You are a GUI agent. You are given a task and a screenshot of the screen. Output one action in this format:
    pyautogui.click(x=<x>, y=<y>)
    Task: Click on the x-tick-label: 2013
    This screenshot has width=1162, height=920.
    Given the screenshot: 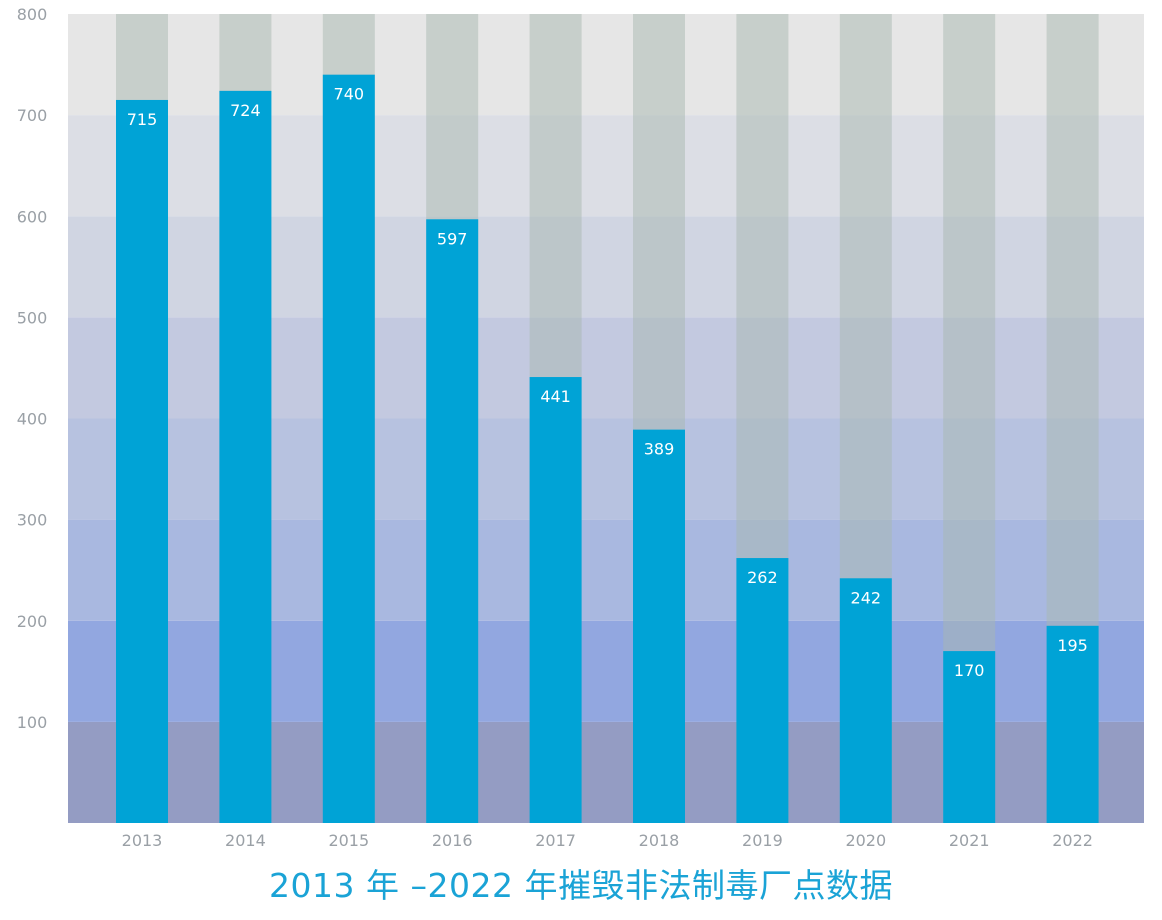 What is the action you would take?
    pyautogui.click(x=142, y=840)
    